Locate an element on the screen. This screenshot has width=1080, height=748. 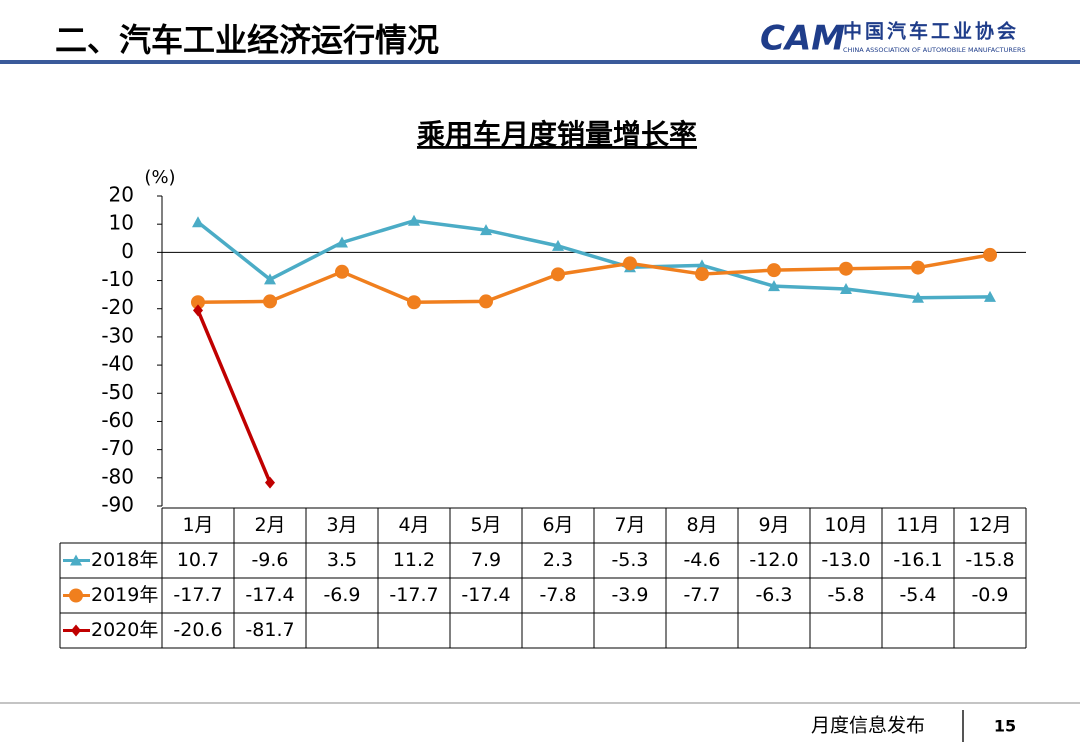
y-tick-label: -80 is located at coordinates (117, 476).